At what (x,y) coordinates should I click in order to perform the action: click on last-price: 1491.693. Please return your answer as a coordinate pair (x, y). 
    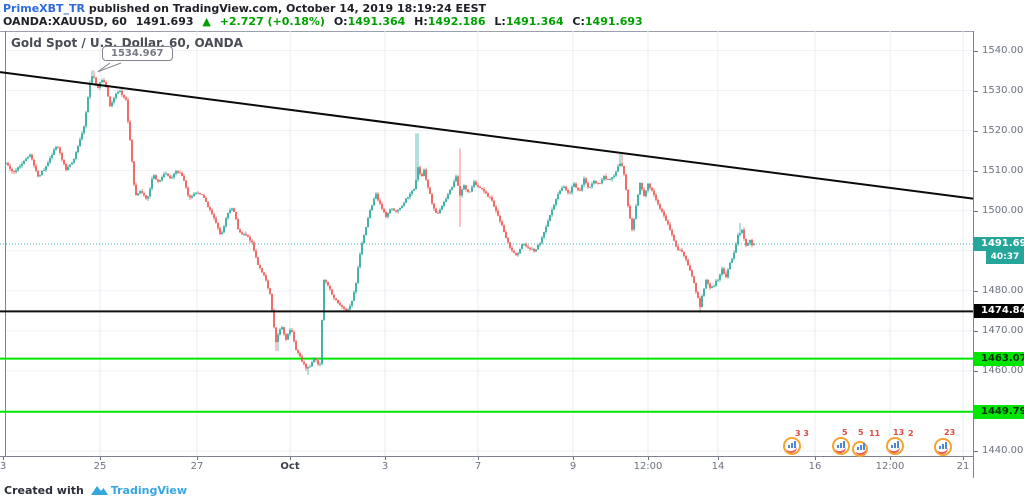
    Looking at the image, I should click on (164, 21).